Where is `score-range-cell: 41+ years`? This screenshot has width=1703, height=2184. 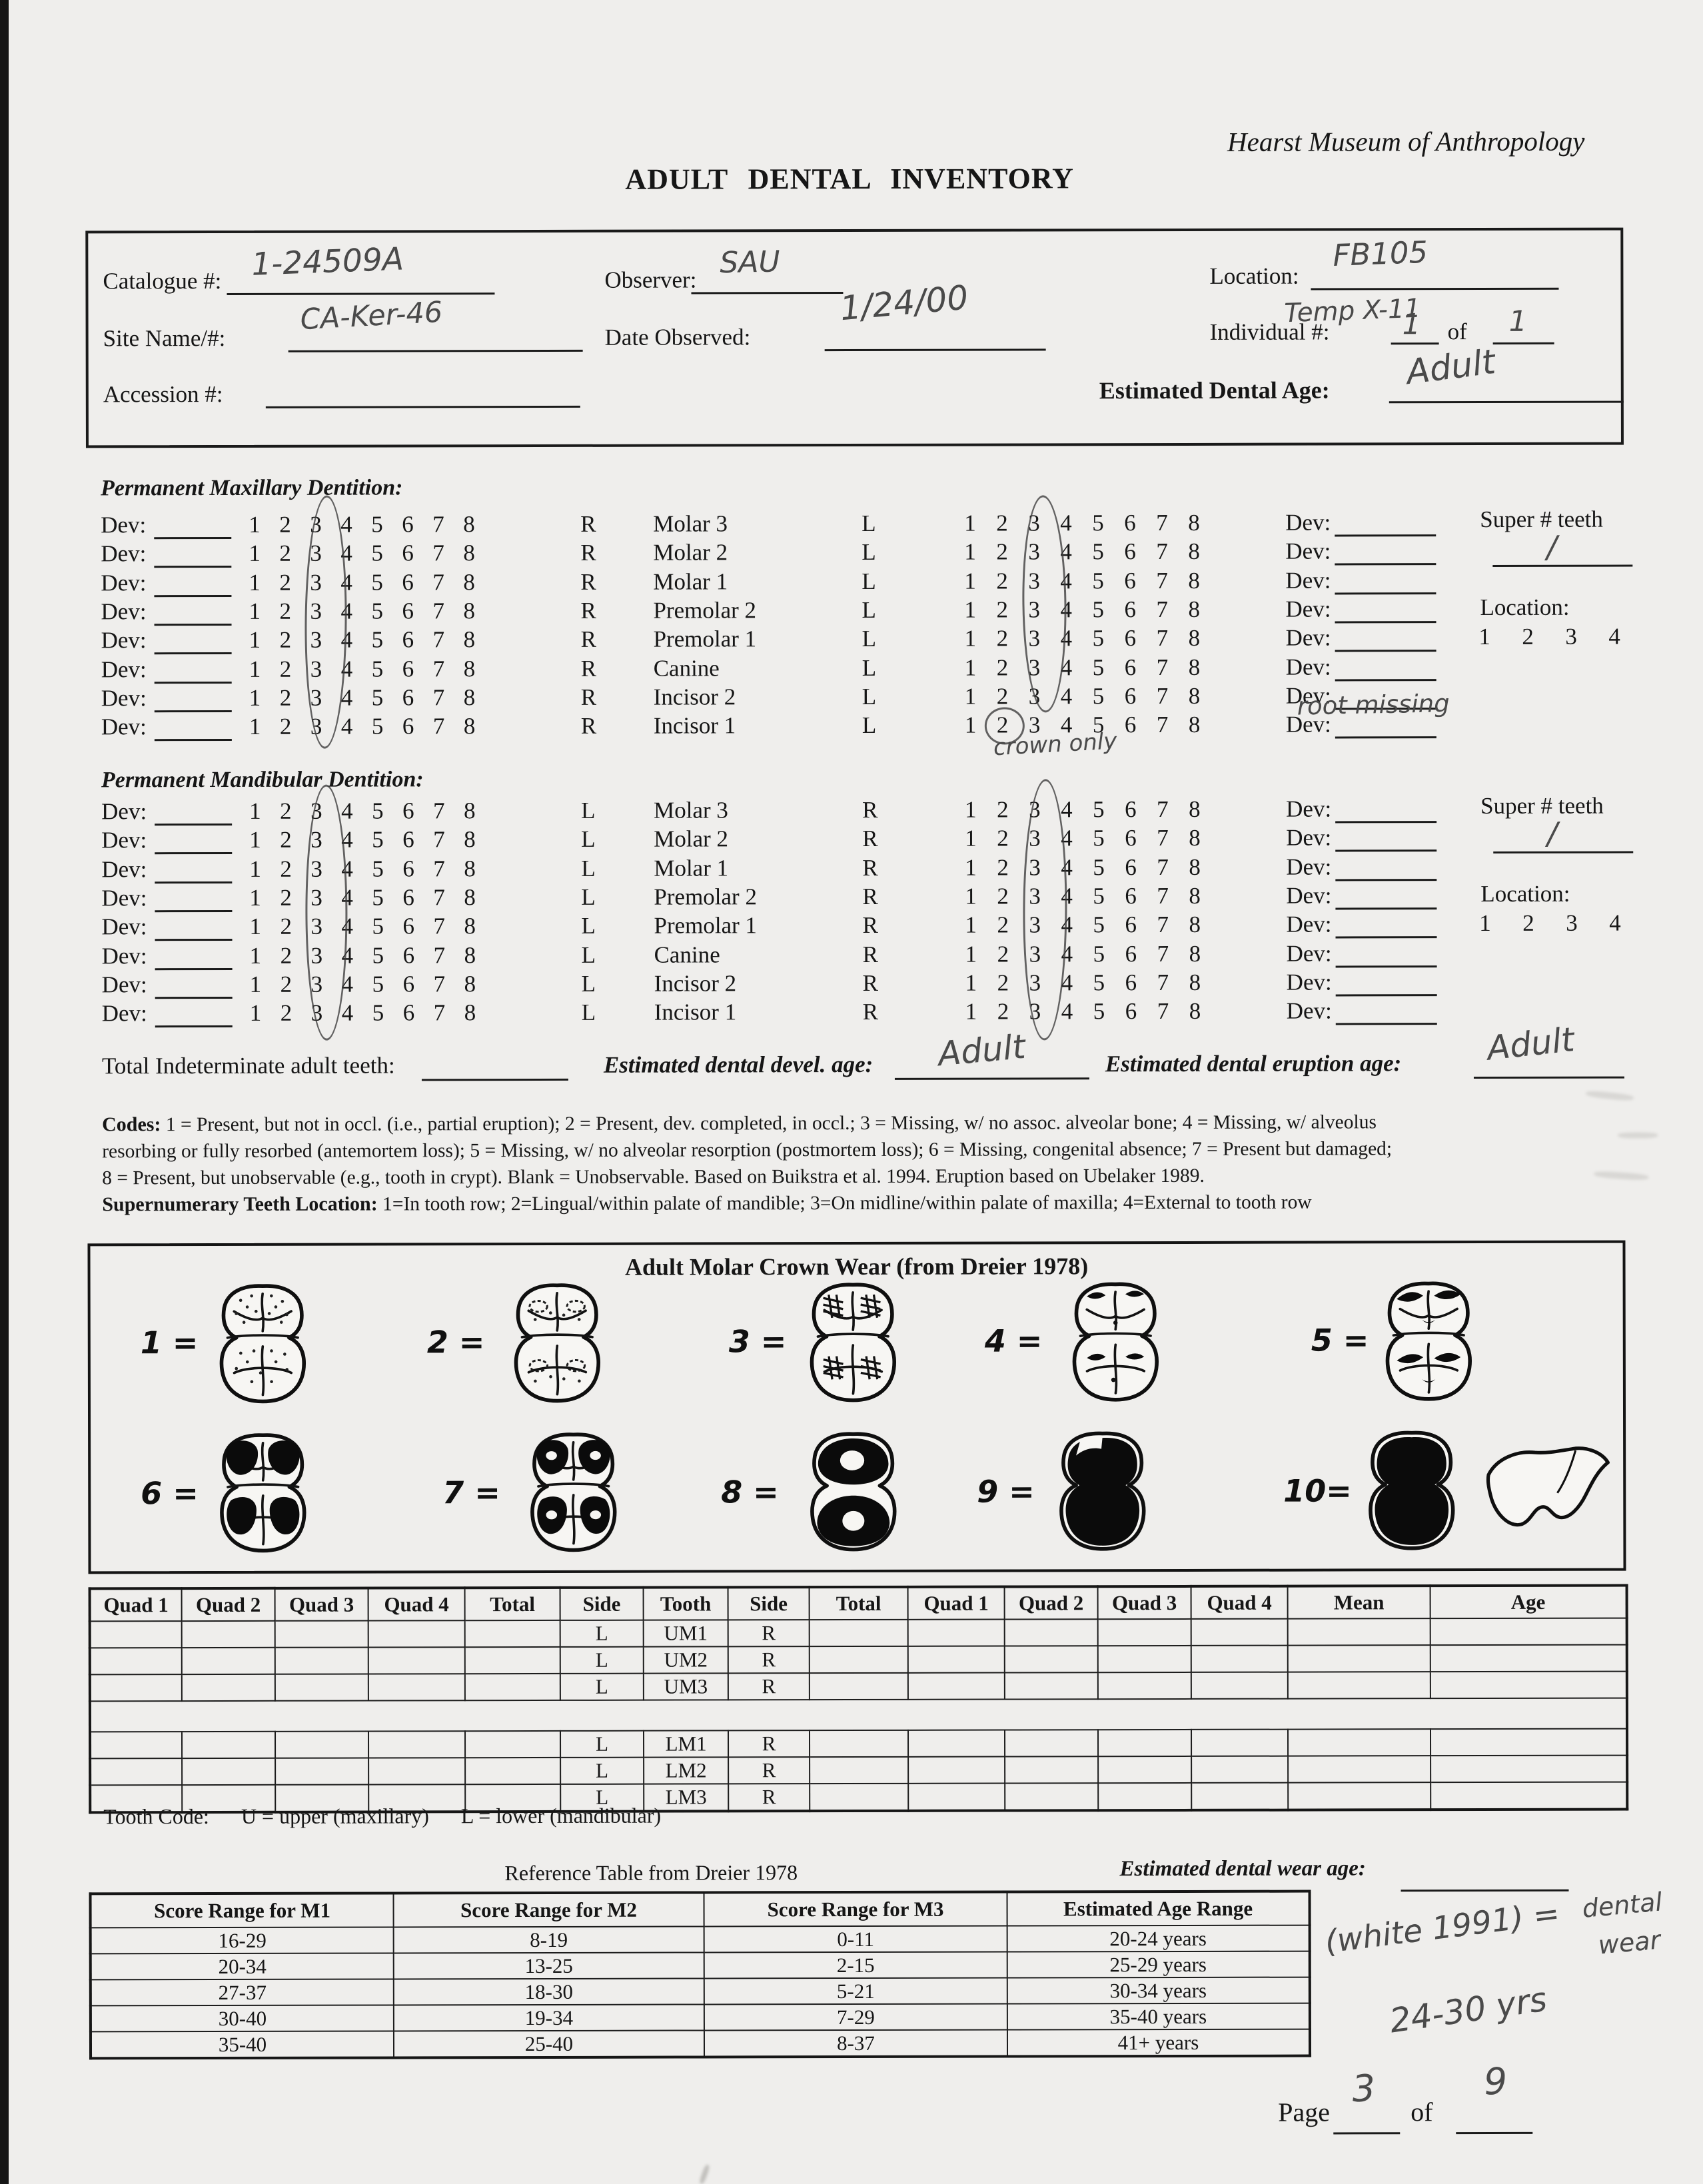
score-range-cell: 41+ years is located at coordinates (1159, 2043).